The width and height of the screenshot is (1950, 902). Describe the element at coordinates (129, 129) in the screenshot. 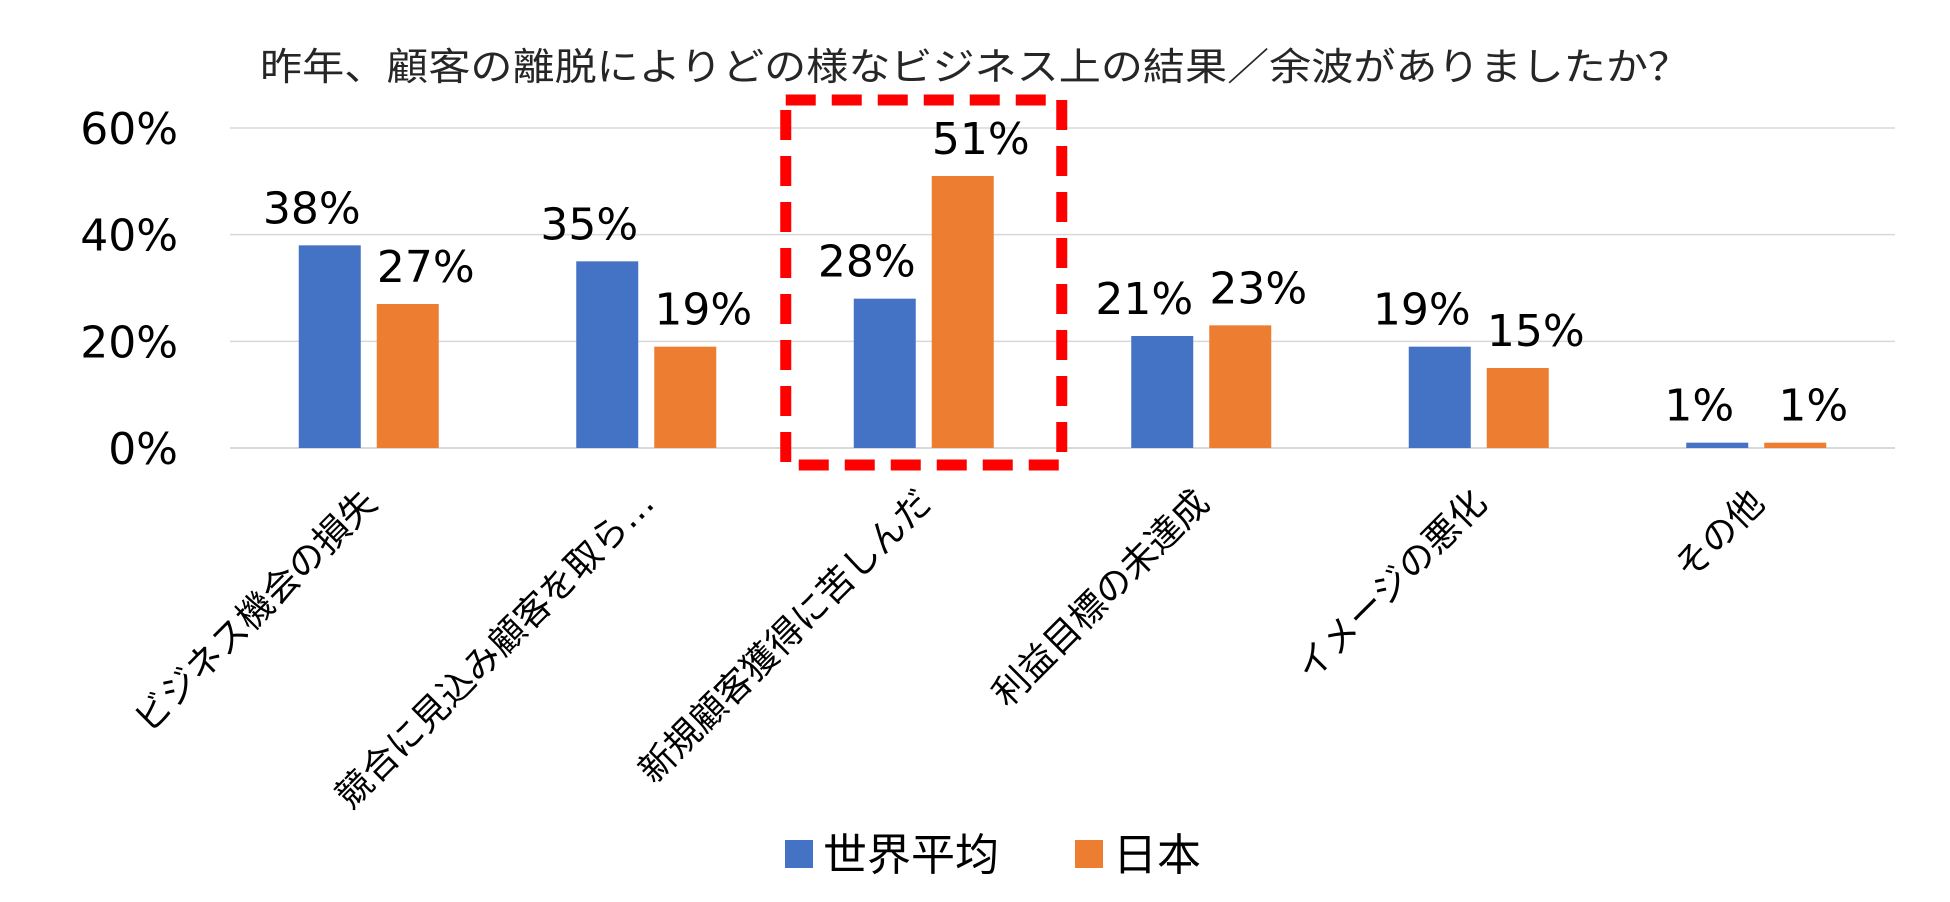

I see `y-tick-label: 60%` at that location.